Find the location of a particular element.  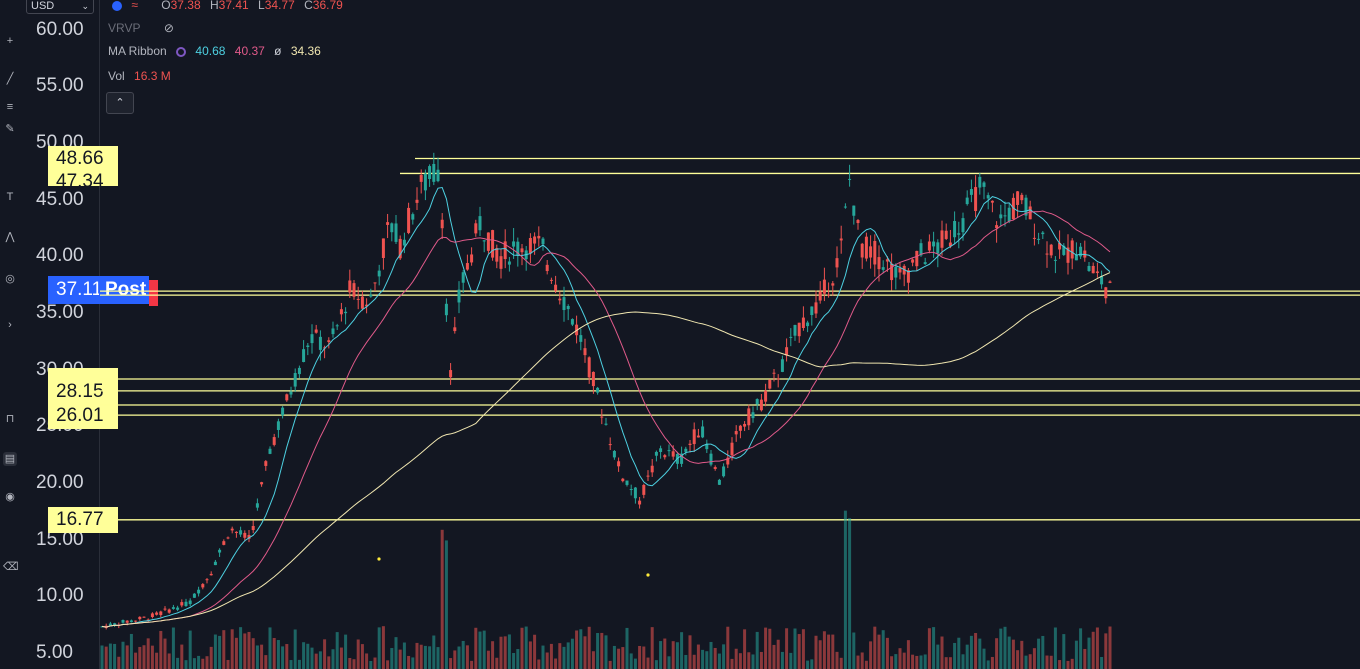

eye-icon: ◉ is located at coordinates (10, 497).